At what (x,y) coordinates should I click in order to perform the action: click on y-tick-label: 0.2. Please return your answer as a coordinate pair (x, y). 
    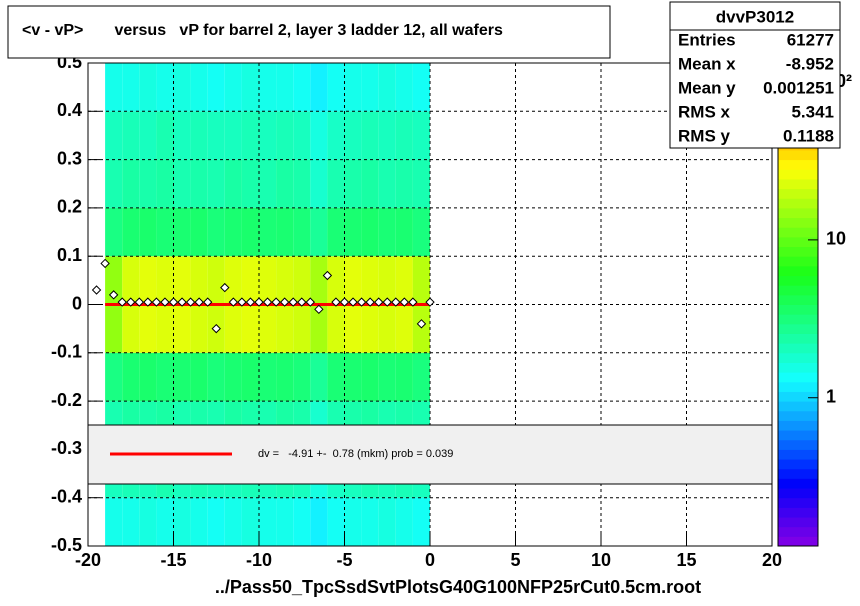
    Looking at the image, I should click on (69, 207).